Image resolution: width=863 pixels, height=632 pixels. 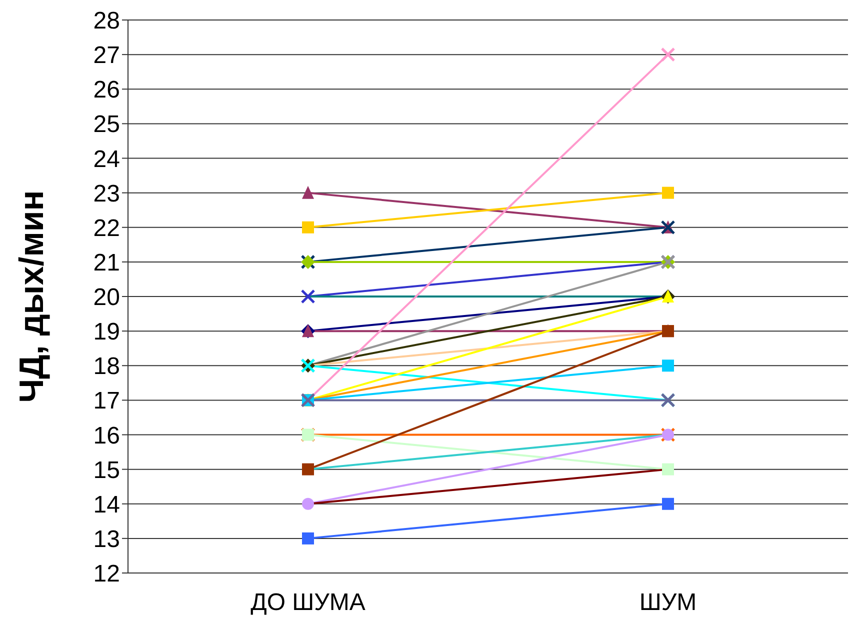 What do you see at coordinates (106, 470) in the screenshot?
I see `y-tick-label: 15` at bounding box center [106, 470].